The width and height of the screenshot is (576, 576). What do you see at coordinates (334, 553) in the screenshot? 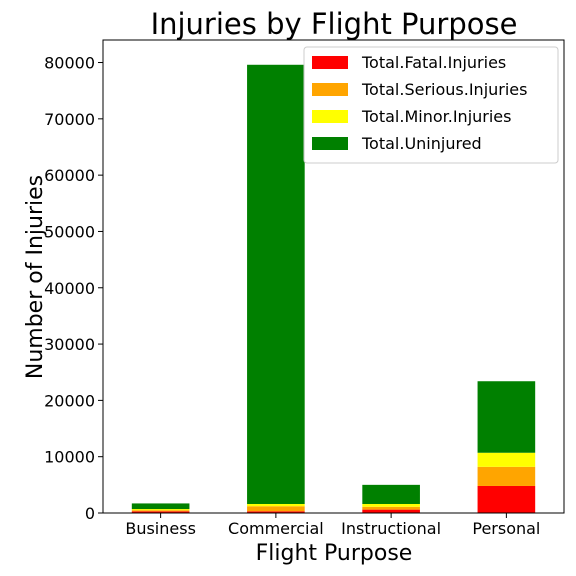
I see `x-axis-label: Flight Purpose` at bounding box center [334, 553].